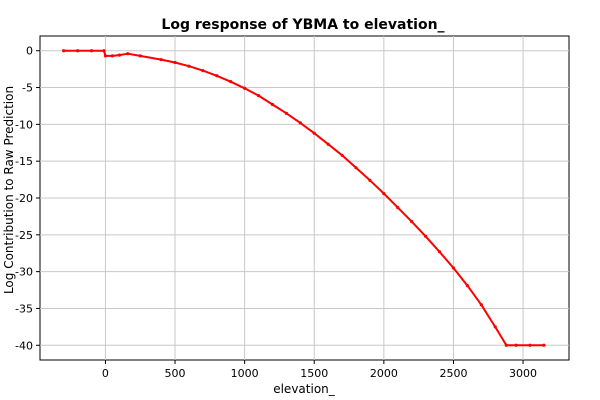  I want to click on y-tick-label: -15, so click(24, 161).